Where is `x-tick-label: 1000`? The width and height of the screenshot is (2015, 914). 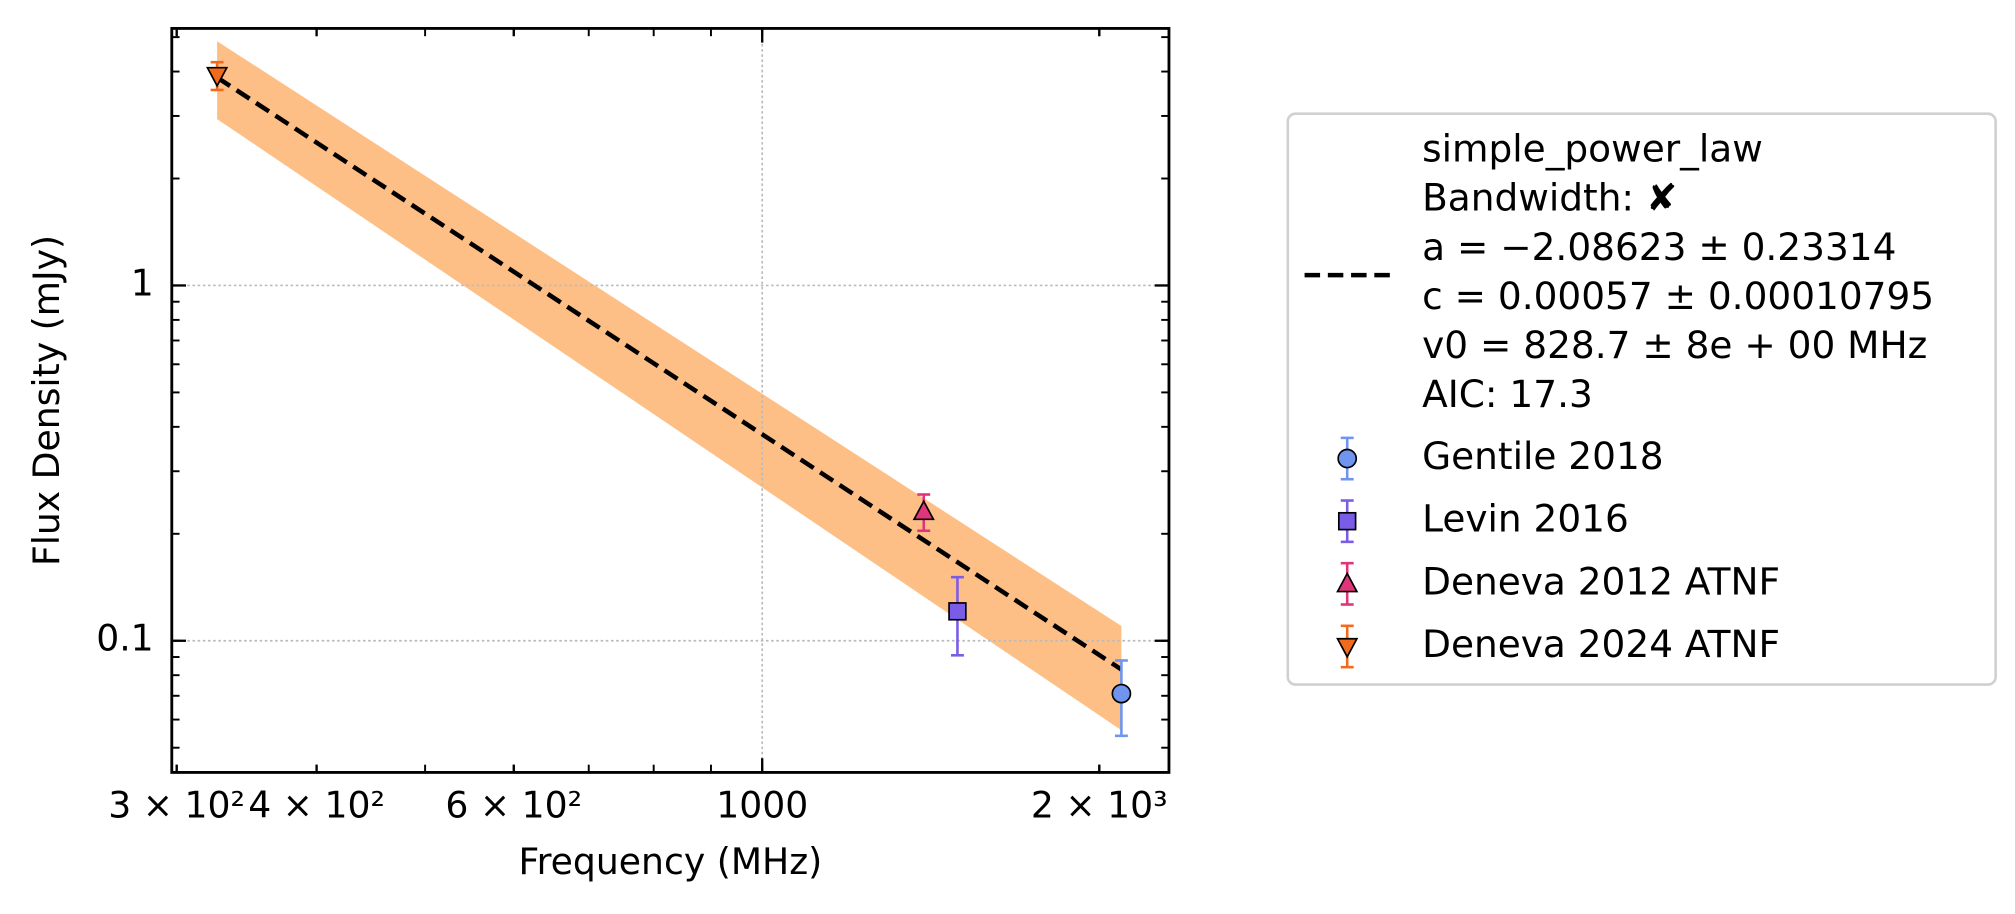
x-tick-label: 1000 is located at coordinates (762, 804).